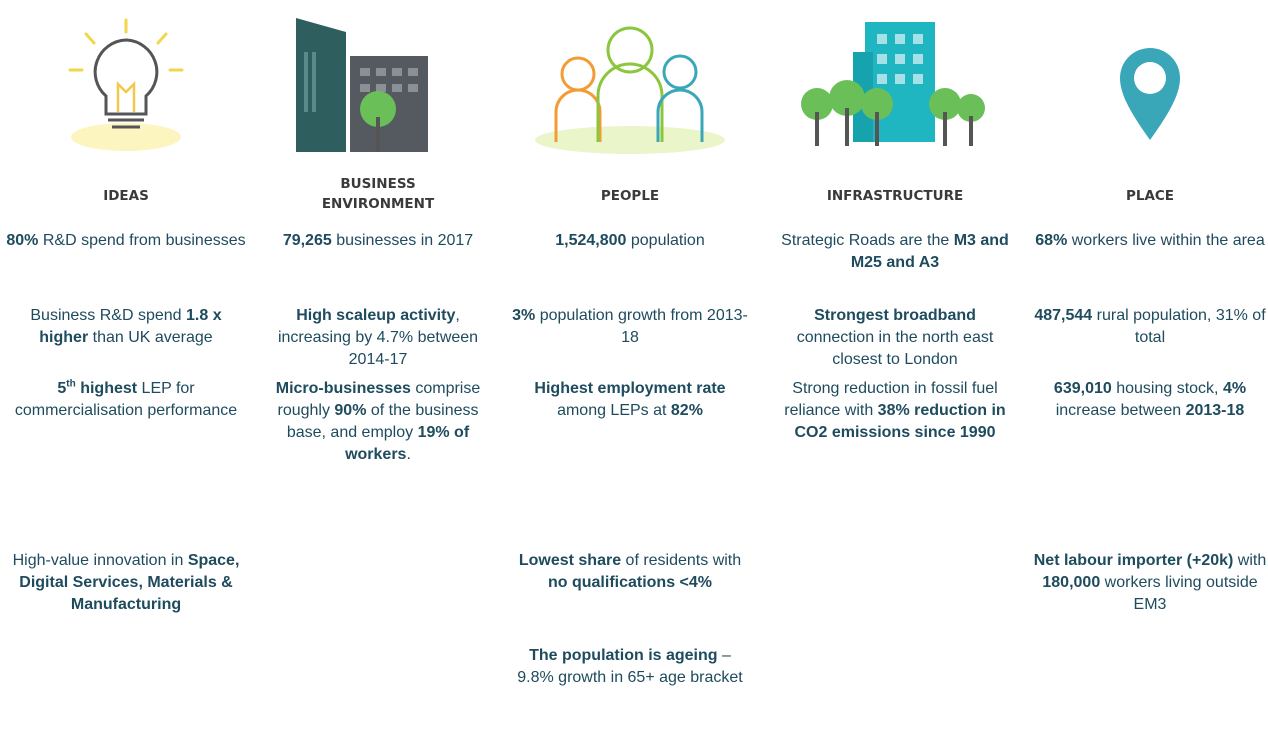 Image resolution: width=1268 pixels, height=740 pixels. I want to click on text: Strategic Roads are the, so click(867, 240).